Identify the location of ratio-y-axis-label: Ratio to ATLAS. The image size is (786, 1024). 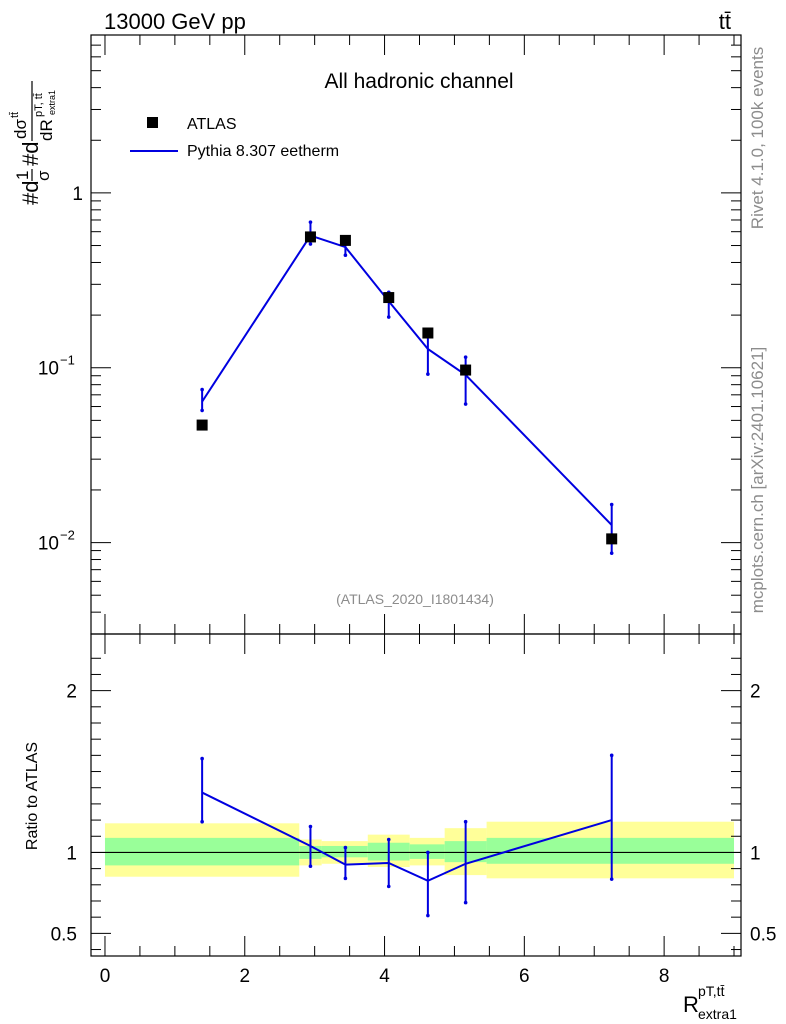
(32, 796).